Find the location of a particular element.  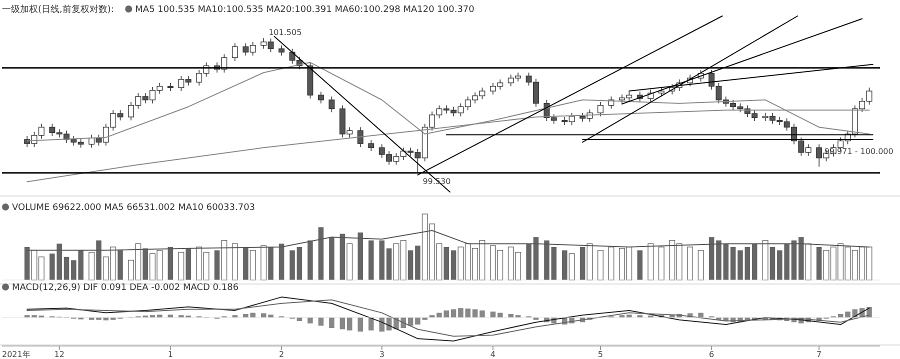

x-tick-label: 7 is located at coordinates (819, 354).